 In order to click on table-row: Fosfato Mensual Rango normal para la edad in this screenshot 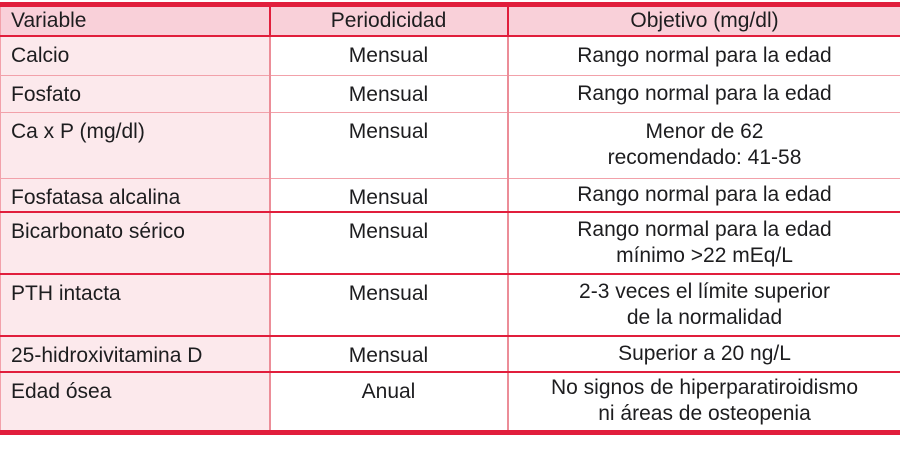, I will do `click(450, 94)`.